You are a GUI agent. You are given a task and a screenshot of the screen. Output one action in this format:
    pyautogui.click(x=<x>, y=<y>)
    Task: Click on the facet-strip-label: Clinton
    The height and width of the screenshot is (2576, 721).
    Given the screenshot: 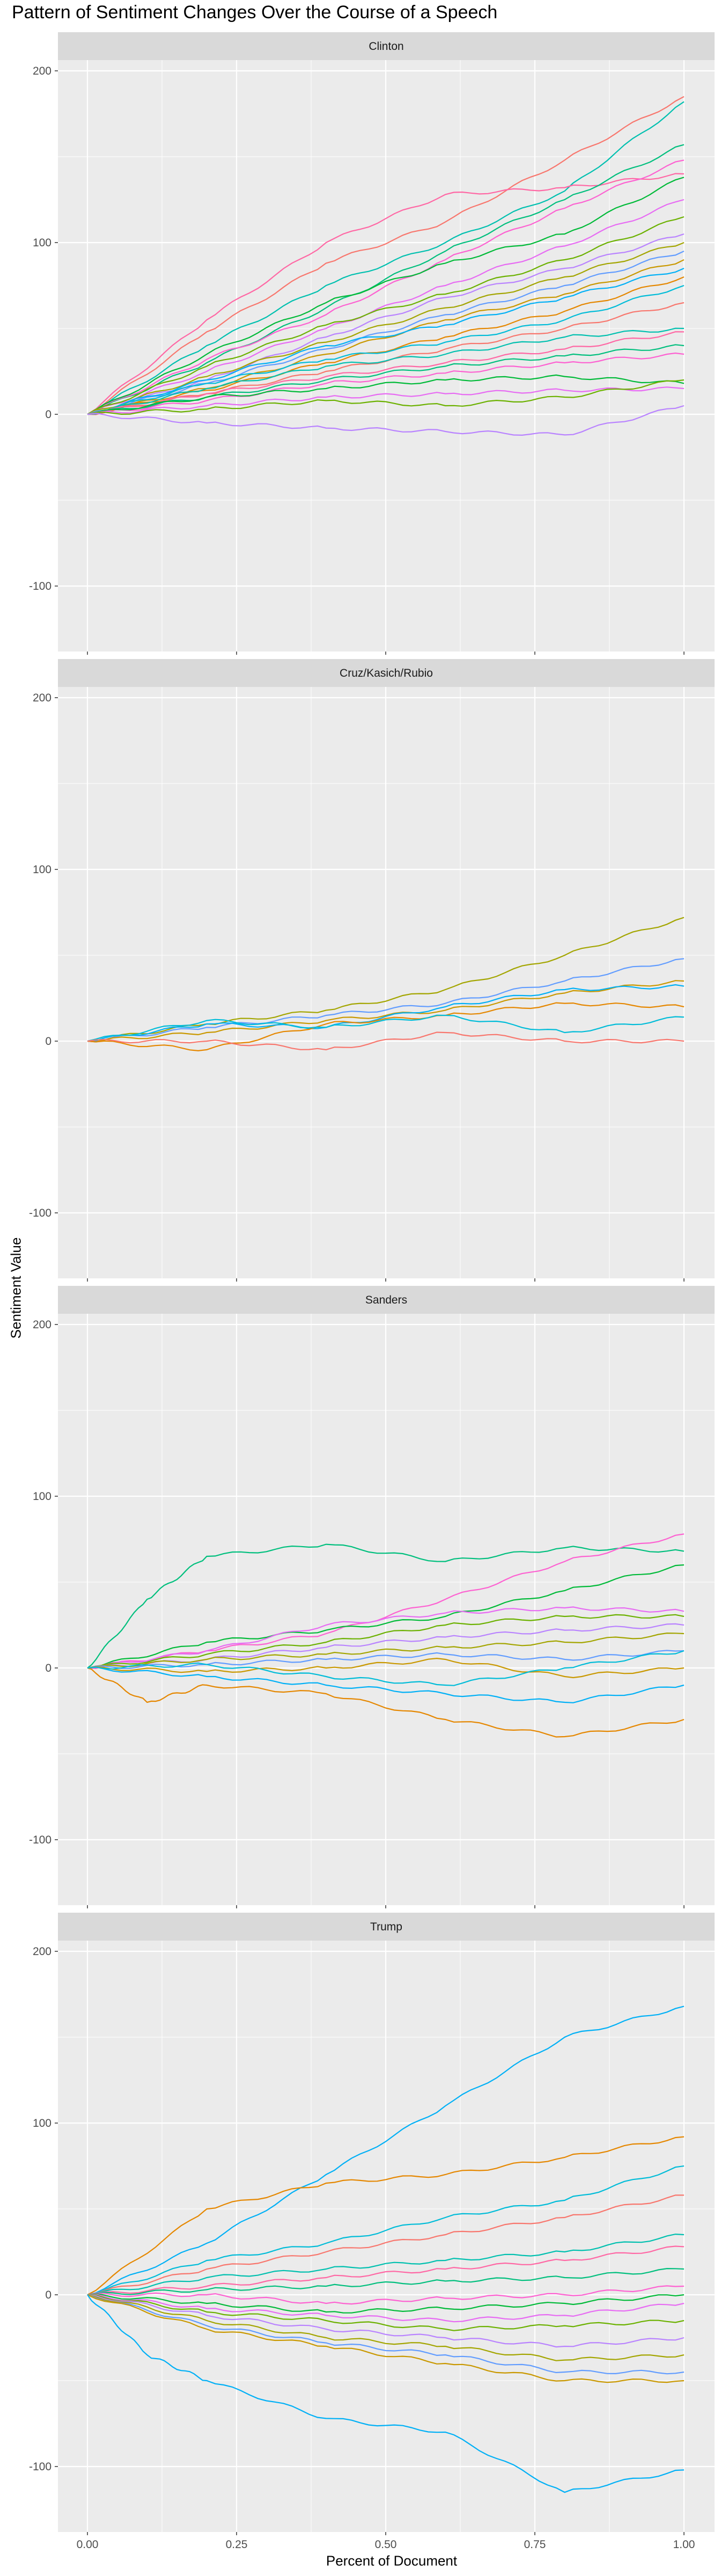 What is the action you would take?
    pyautogui.click(x=386, y=46)
    